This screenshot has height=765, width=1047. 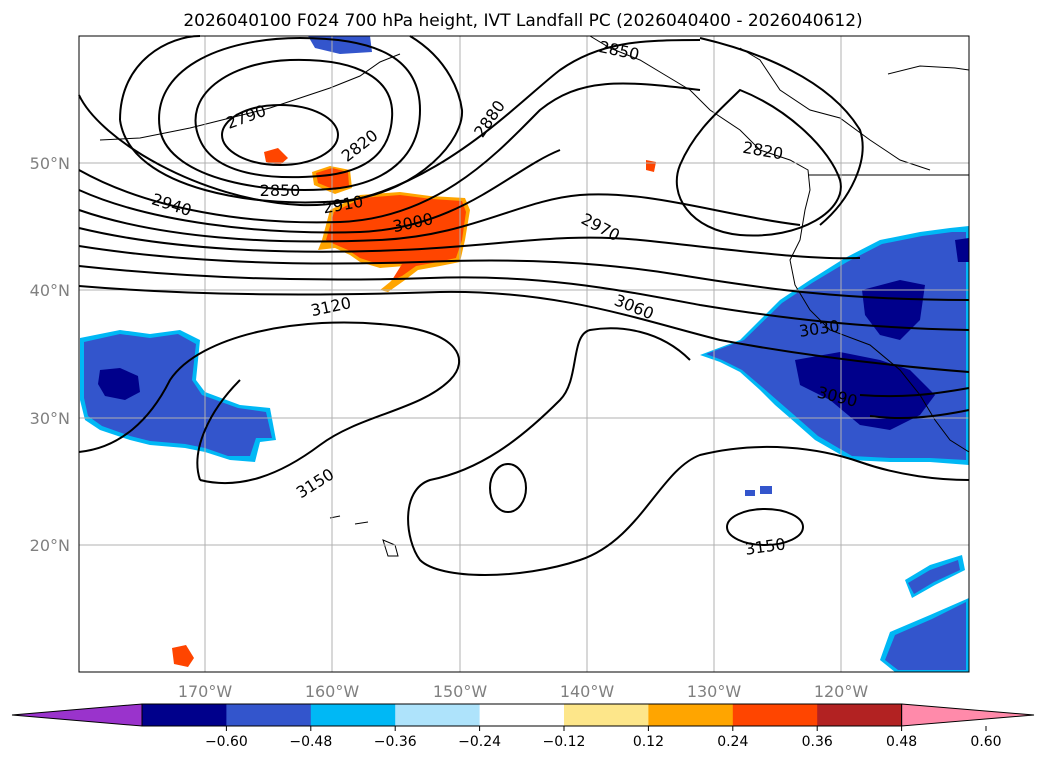 I want to click on lon-label: 170°W, so click(x=205, y=691).